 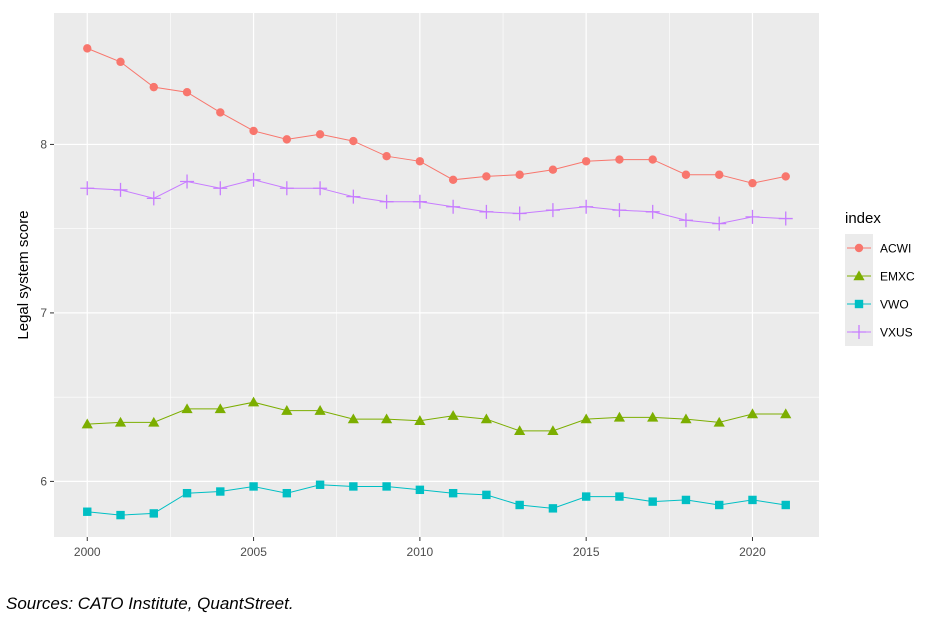 I want to click on legend-marker-acwi, so click(x=859, y=248).